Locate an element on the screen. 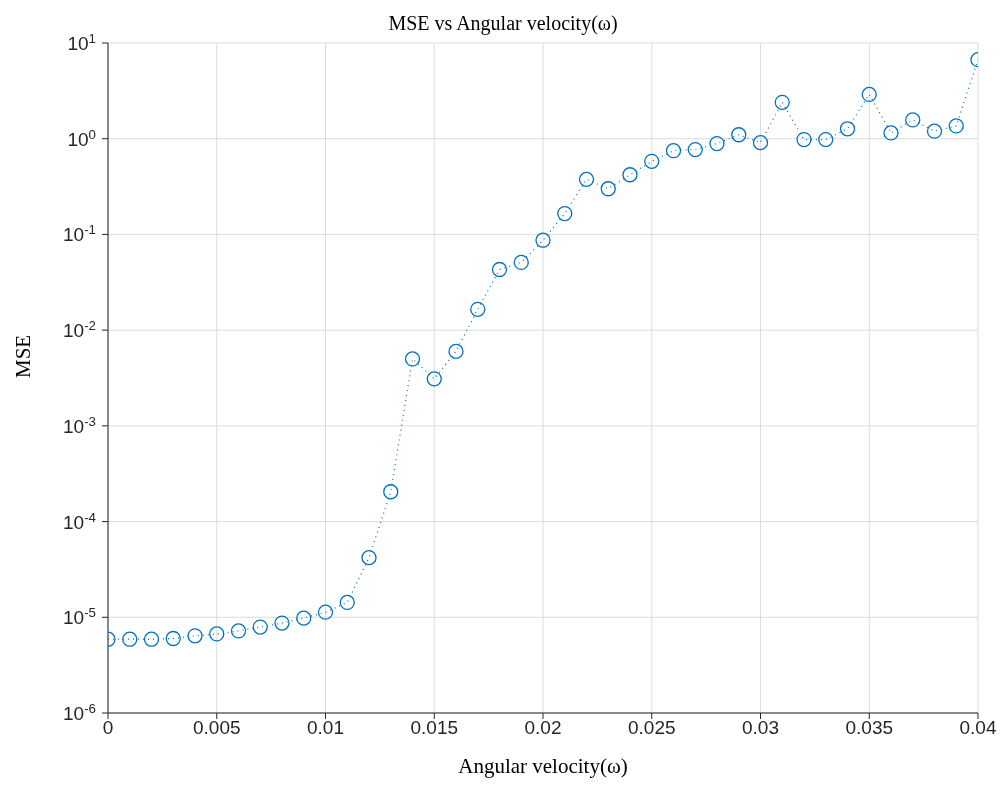  y-tick-label: 10$^{-6}$ is located at coordinates (79, 712).